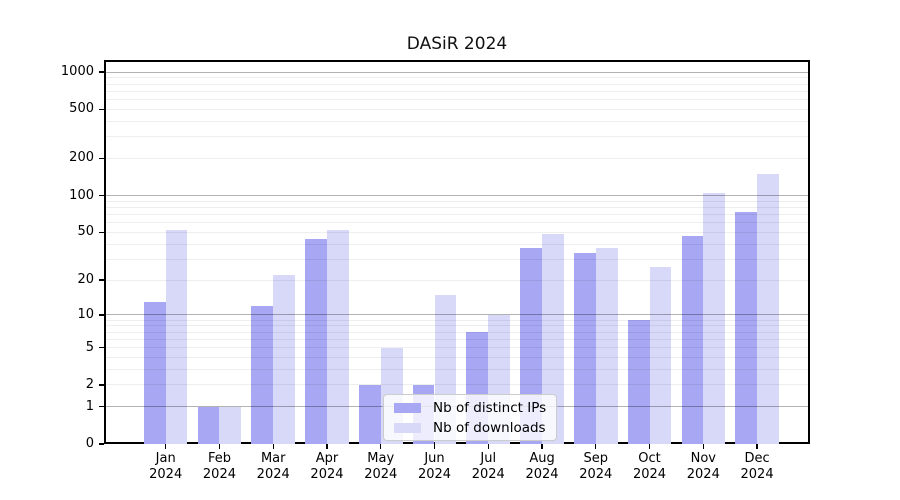  I want to click on legend-label-distinct-ips: Nb of distinct IPs, so click(490, 407).